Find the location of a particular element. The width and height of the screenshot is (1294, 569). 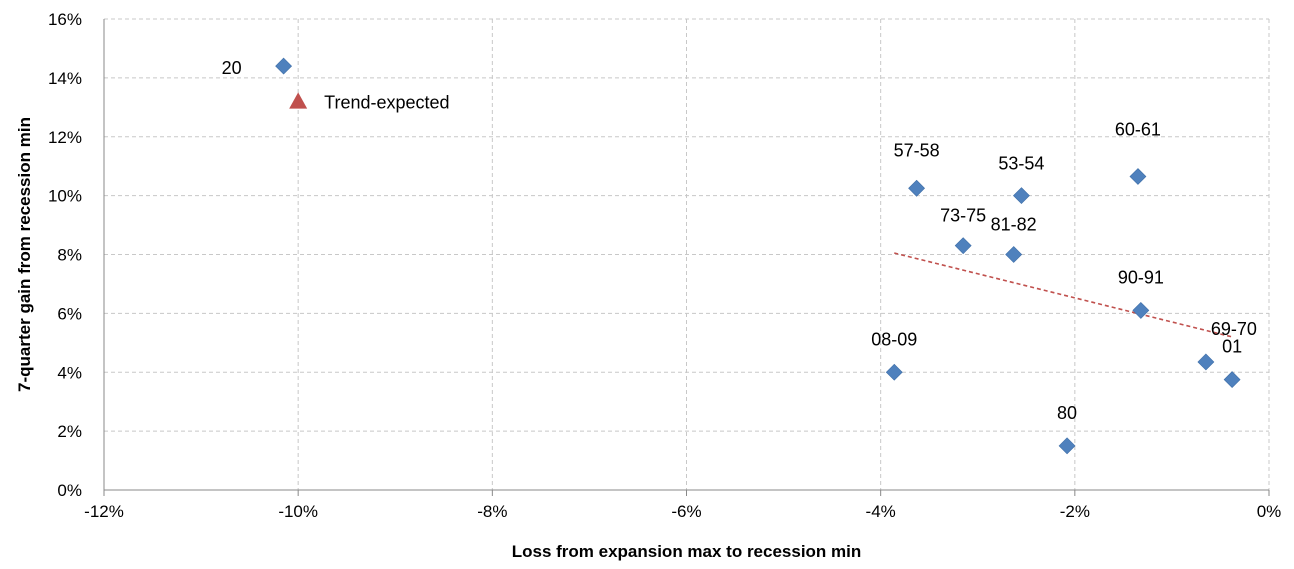

data-label-01: 01 is located at coordinates (1232, 347).